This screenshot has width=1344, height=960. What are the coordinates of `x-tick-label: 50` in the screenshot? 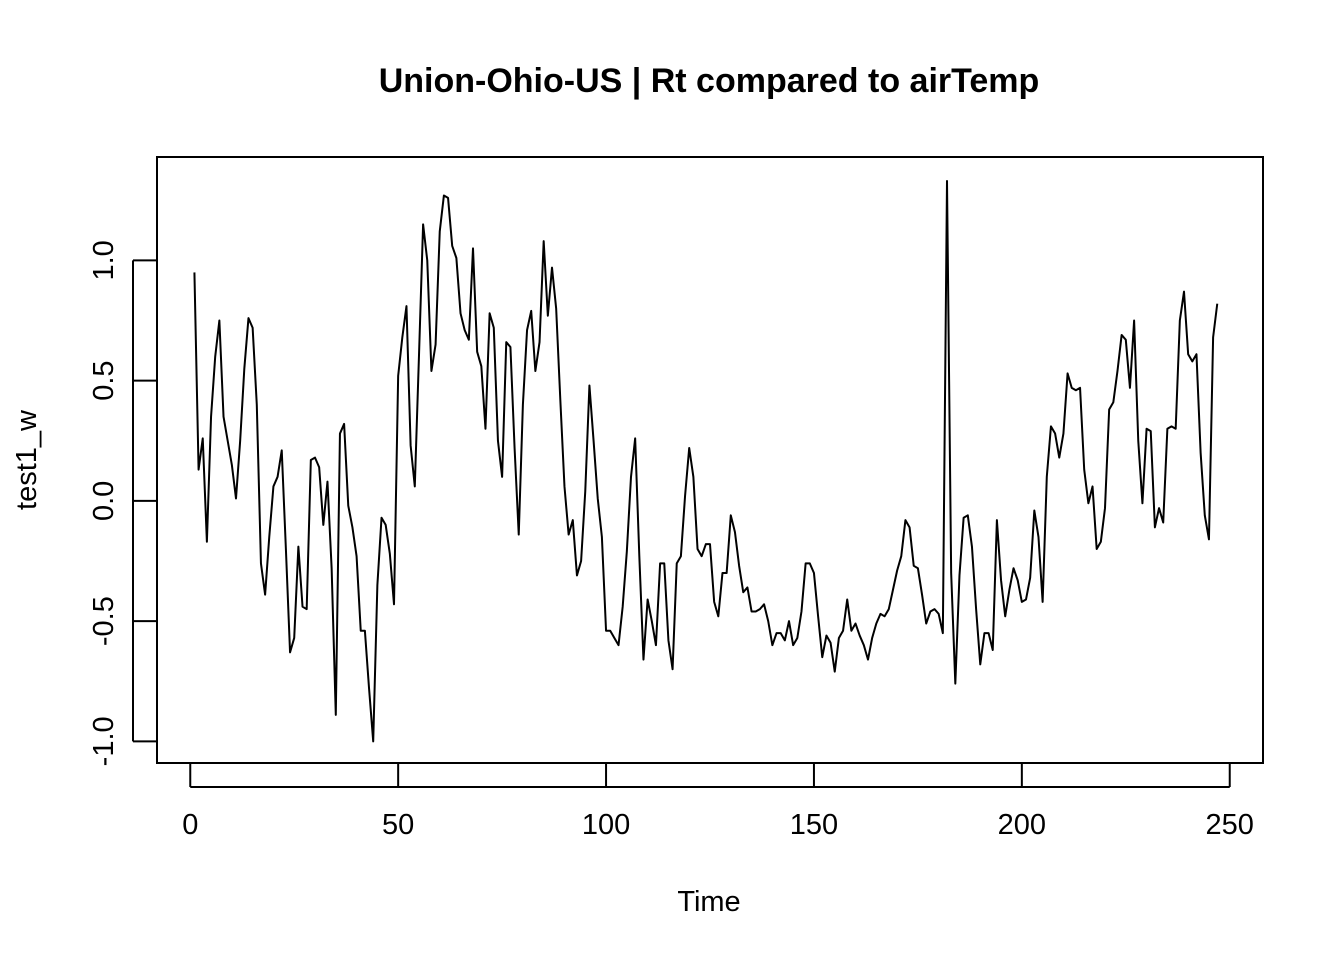 It's located at (398, 825).